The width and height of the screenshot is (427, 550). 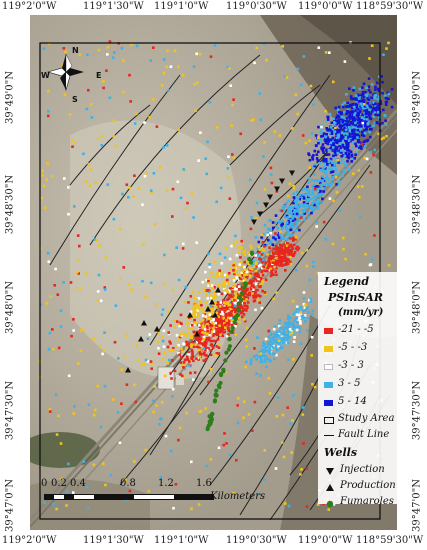 What do you see at coordinates (329, 435) in the screenshot?
I see `legend-fault-line-swatch` at bounding box center [329, 435].